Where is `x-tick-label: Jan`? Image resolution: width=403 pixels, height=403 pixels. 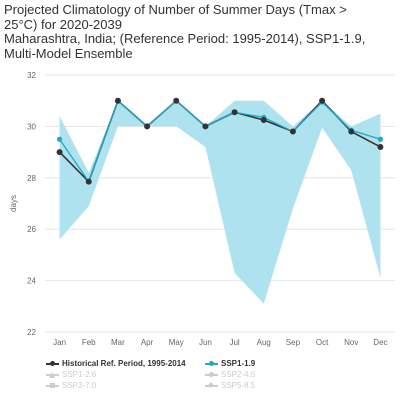
x-tick-label: Jan is located at coordinates (59, 342).